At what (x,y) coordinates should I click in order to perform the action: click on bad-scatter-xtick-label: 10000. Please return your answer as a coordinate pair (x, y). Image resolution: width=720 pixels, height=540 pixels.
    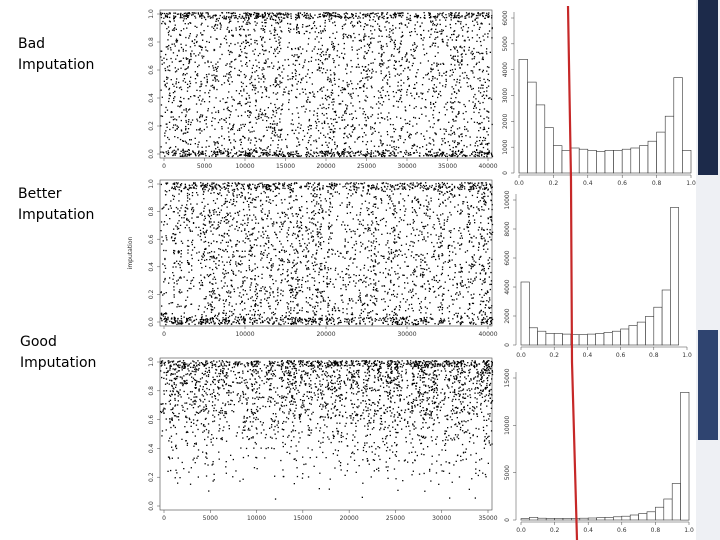
    Looking at the image, I should click on (244, 166).